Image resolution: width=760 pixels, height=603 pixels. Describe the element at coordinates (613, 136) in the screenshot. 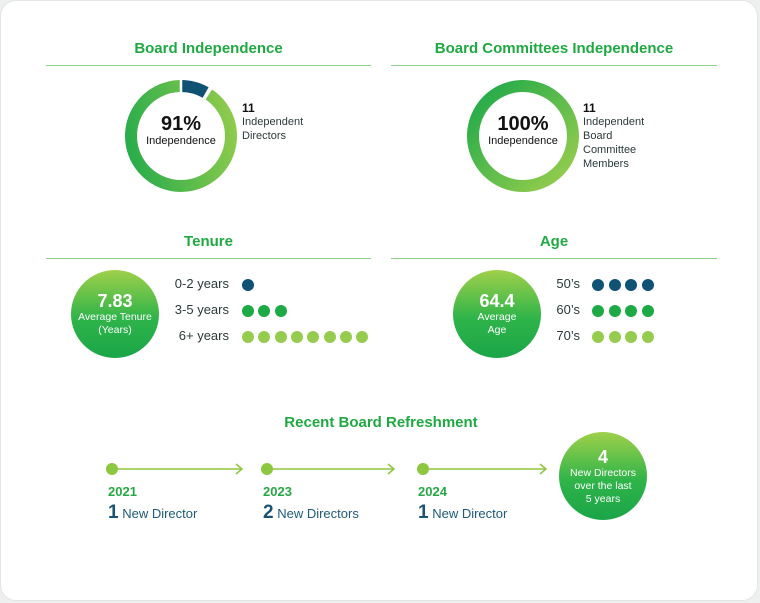

I see `committee-members-stat: 11 Independent Board Committee Members` at that location.